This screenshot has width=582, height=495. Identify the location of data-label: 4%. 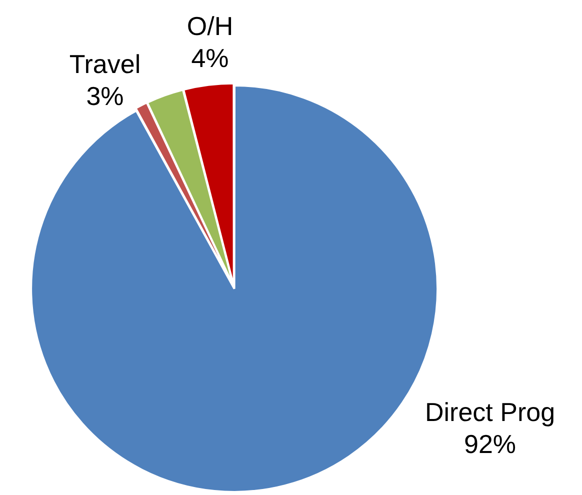
(210, 58).